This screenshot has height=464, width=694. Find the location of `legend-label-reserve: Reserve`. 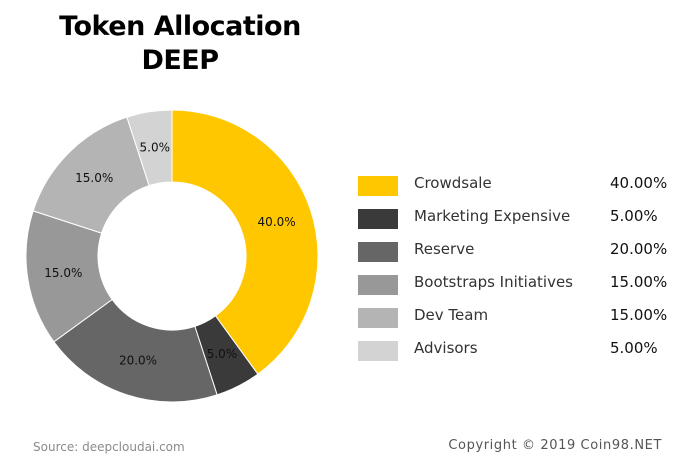

legend-label-reserve: Reserve is located at coordinates (444, 249).